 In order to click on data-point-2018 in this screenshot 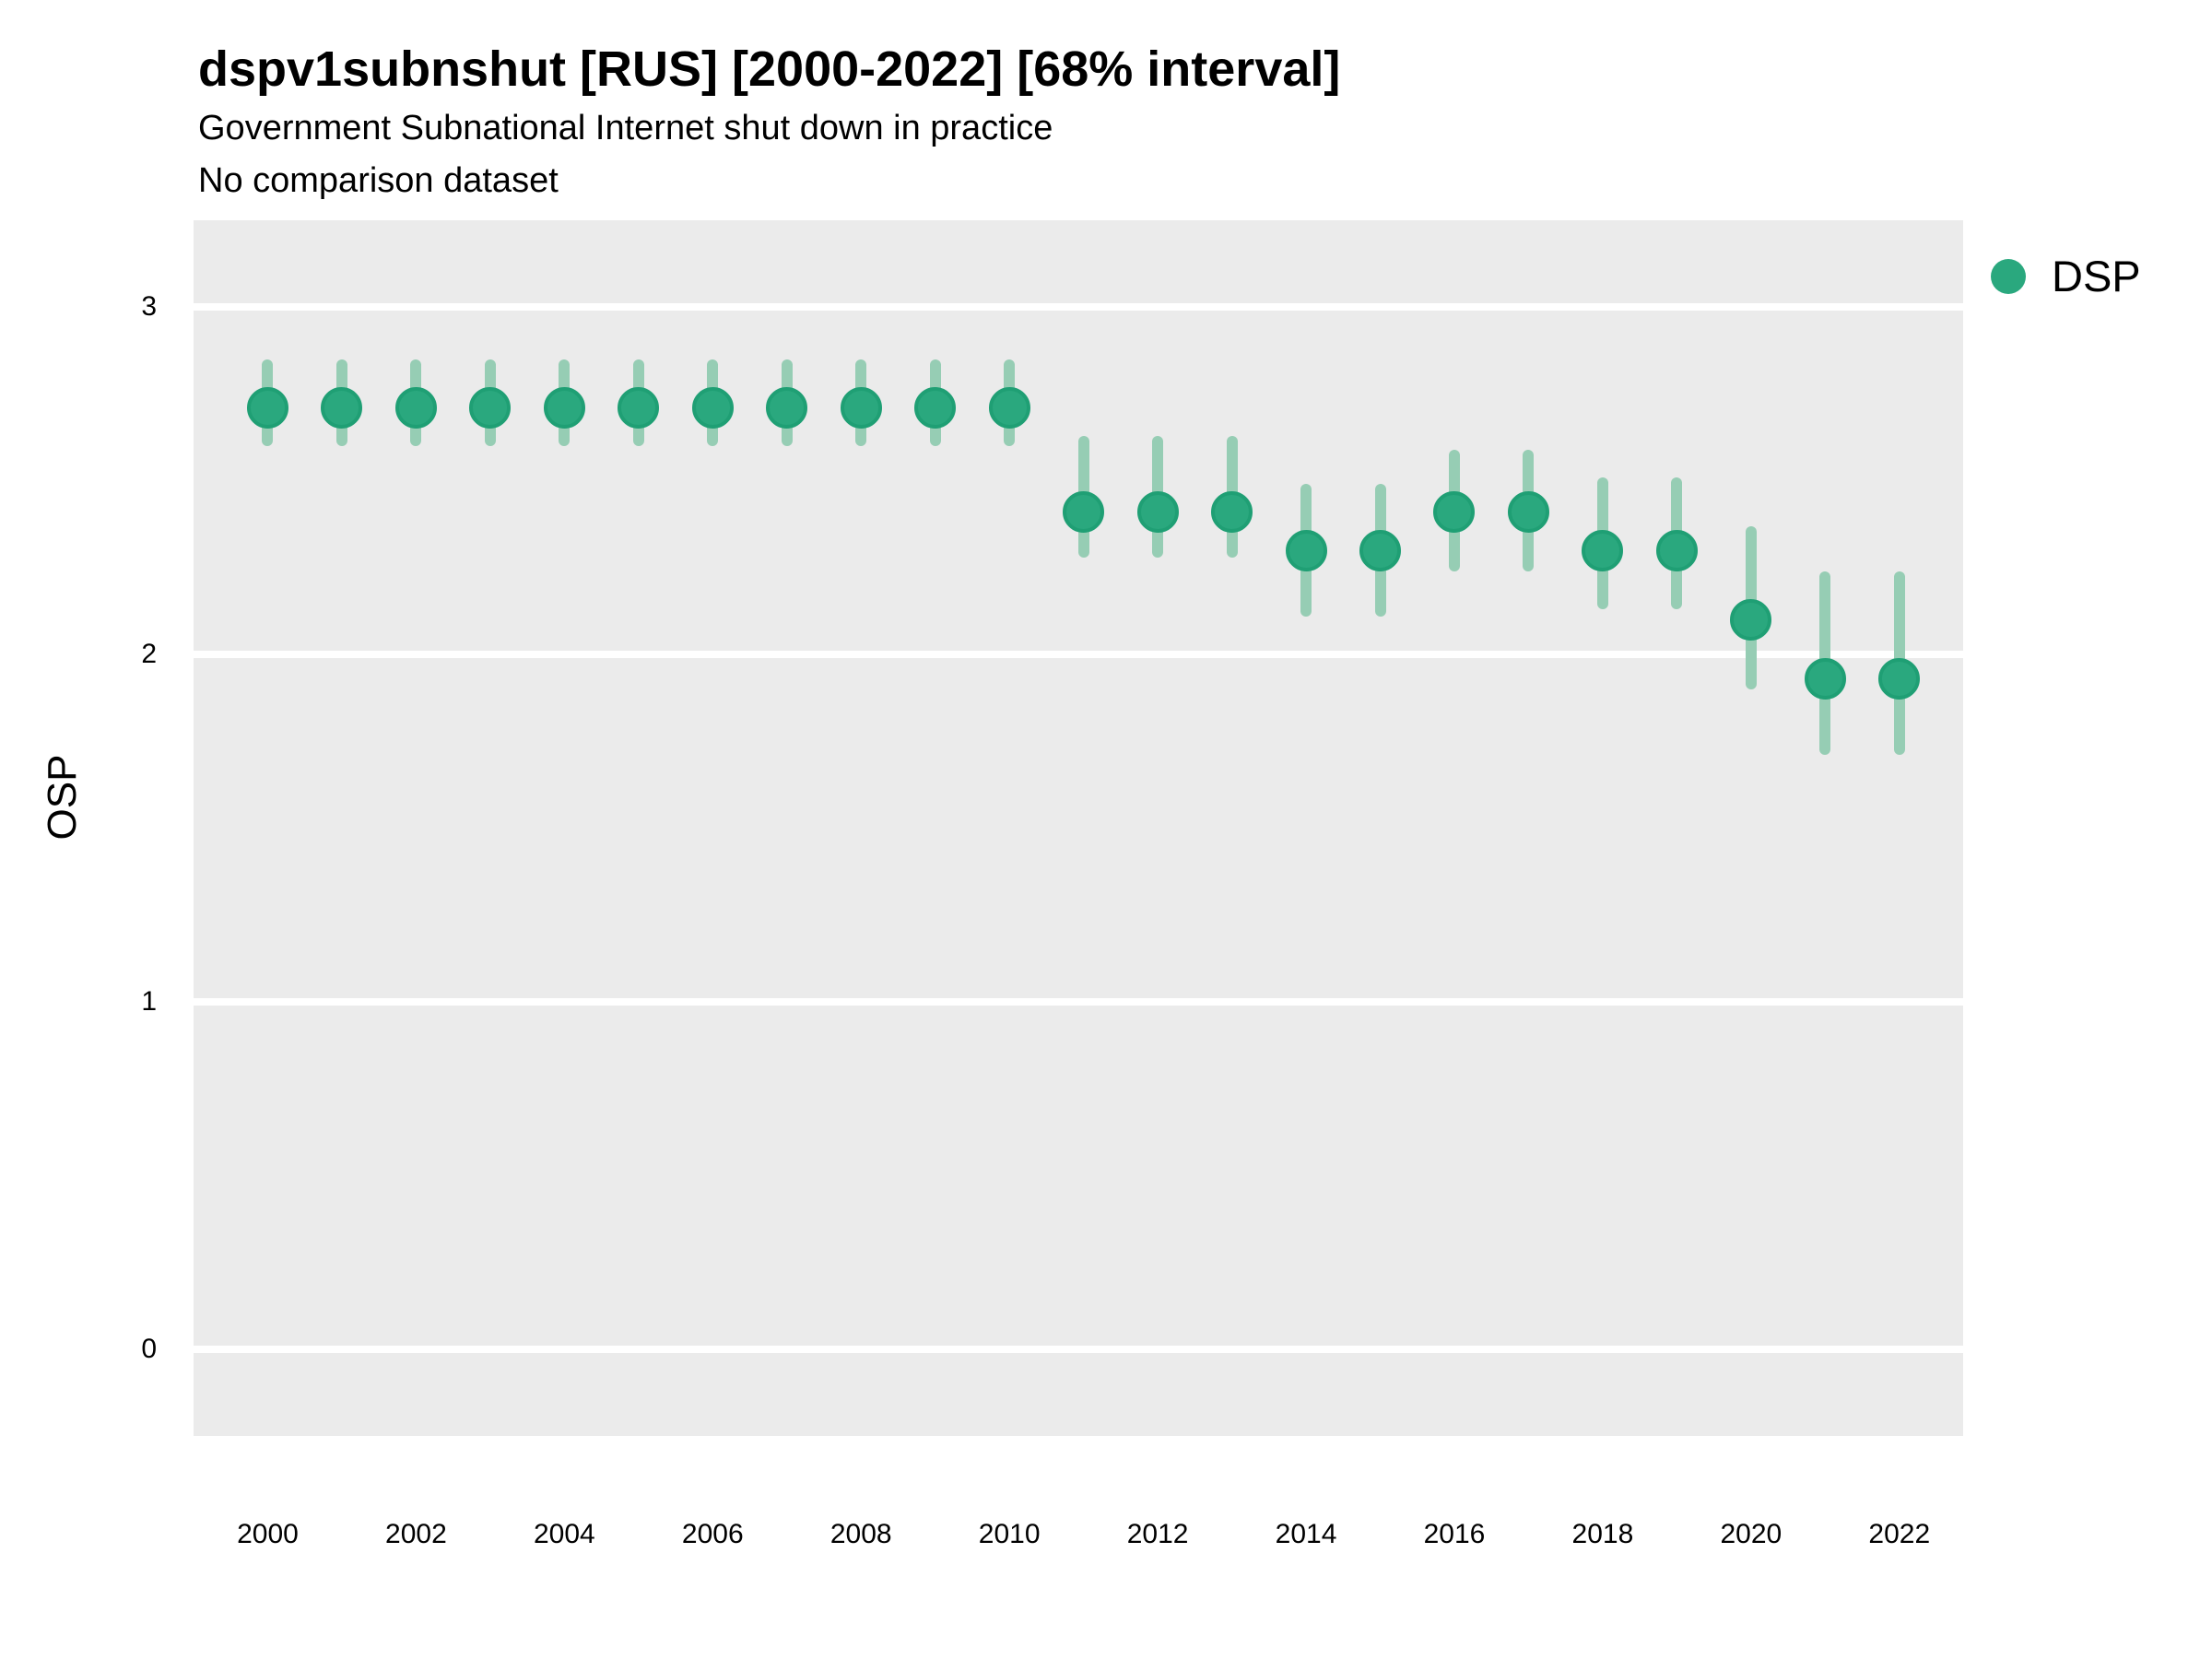, I will do `click(1603, 550)`.